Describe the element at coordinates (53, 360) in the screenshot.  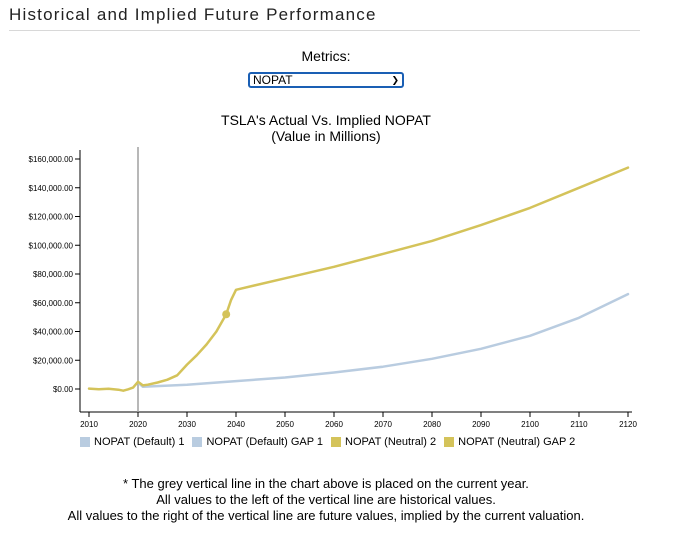
I see `y-tick-label: $20,000.00` at that location.